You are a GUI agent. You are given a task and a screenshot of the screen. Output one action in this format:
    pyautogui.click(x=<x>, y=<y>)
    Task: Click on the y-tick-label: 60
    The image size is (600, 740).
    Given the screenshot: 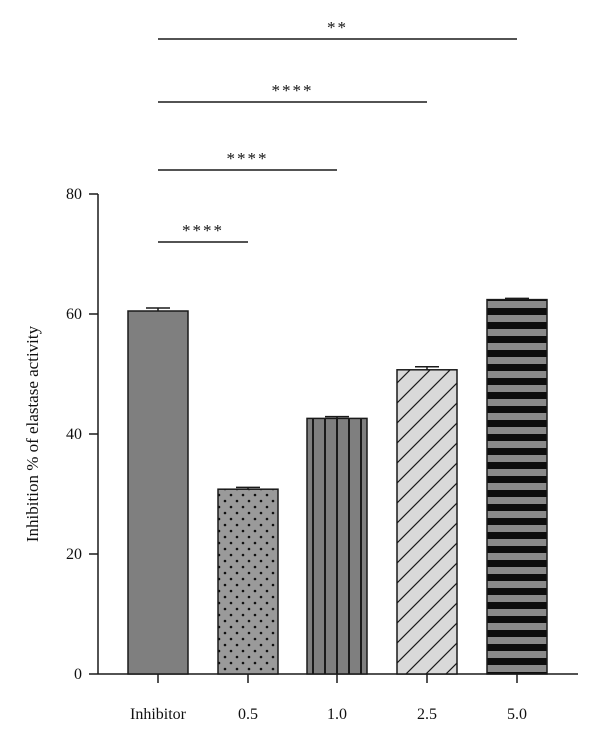 What is the action you would take?
    pyautogui.click(x=74, y=314)
    